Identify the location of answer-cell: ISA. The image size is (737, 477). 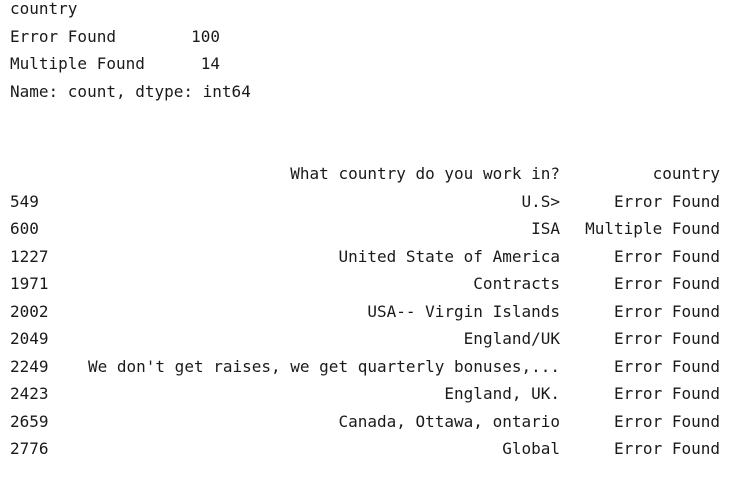
(545, 228).